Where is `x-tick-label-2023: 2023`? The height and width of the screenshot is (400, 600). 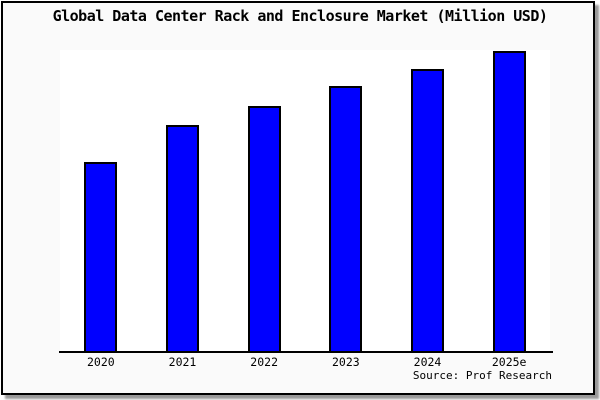 x-tick-label-2023: 2023 is located at coordinates (345, 362).